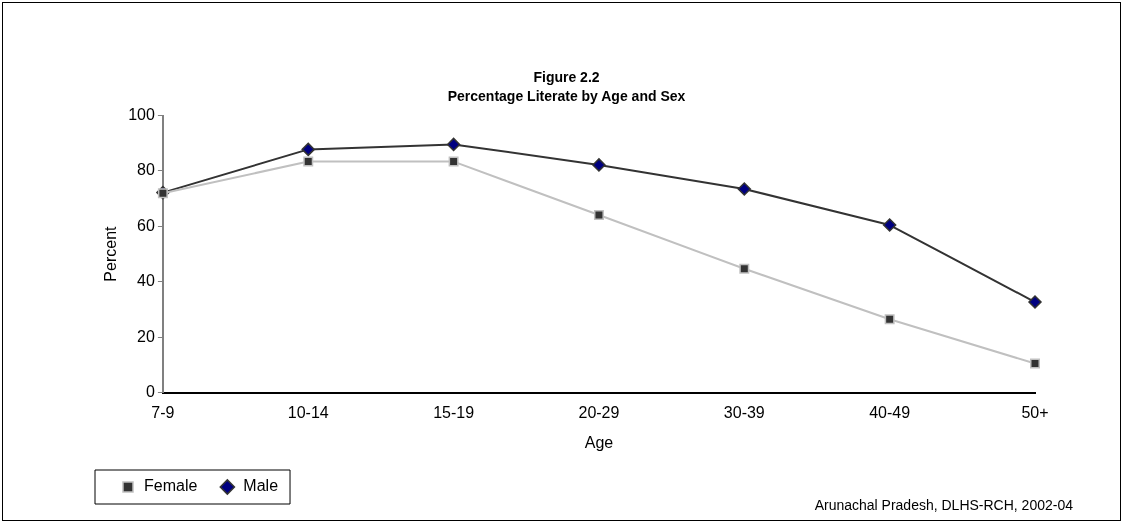 This screenshot has width=1123, height=525. What do you see at coordinates (111, 253) in the screenshot?
I see `y-axis-title: Percent` at bounding box center [111, 253].